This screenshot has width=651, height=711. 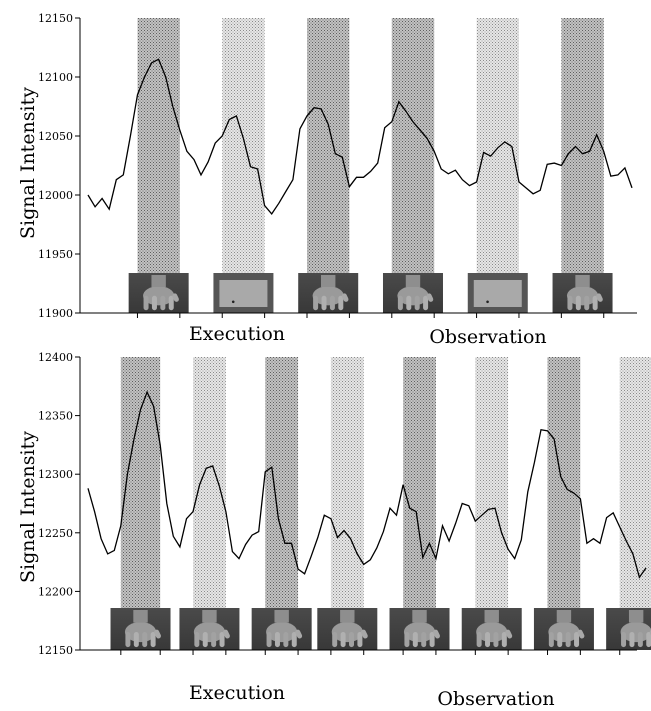 What do you see at coordinates (55, 313) in the screenshot?
I see `top-ytick-label-0: 11900` at bounding box center [55, 313].